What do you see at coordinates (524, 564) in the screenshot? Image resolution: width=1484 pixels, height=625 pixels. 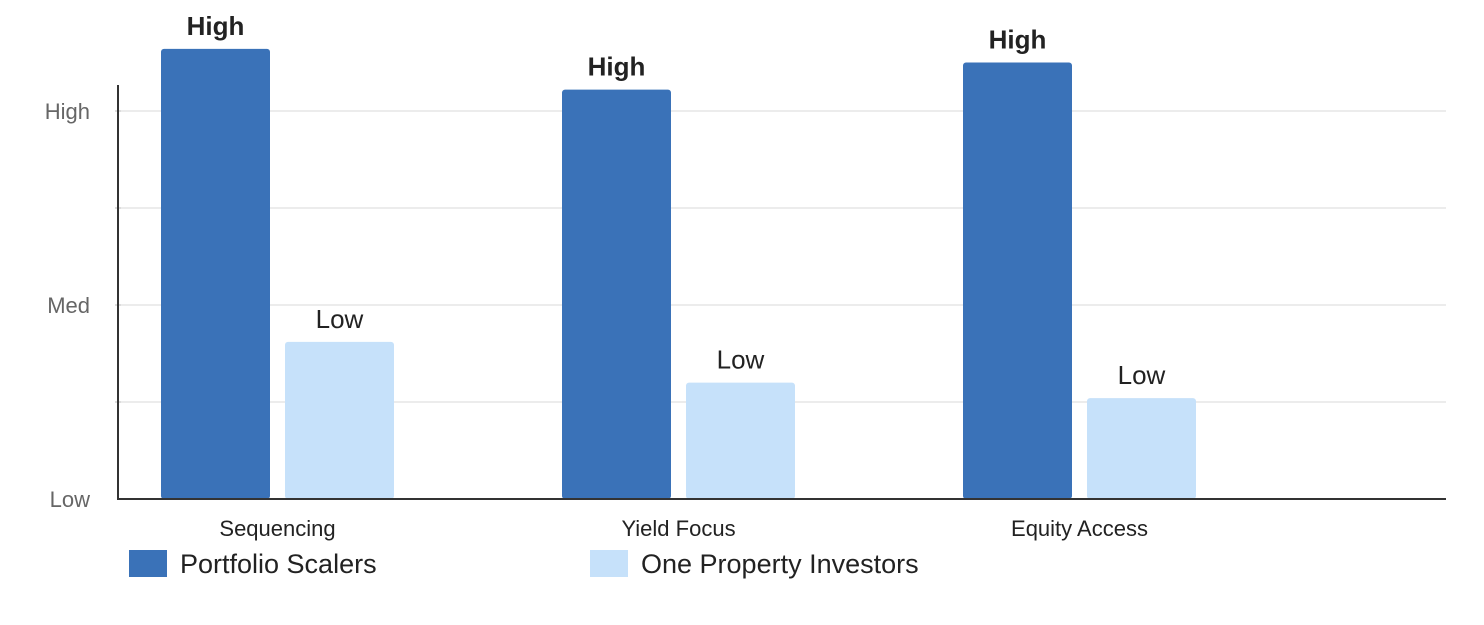 I see `legend: Portfolio Scalers One Property Investors` at bounding box center [524, 564].